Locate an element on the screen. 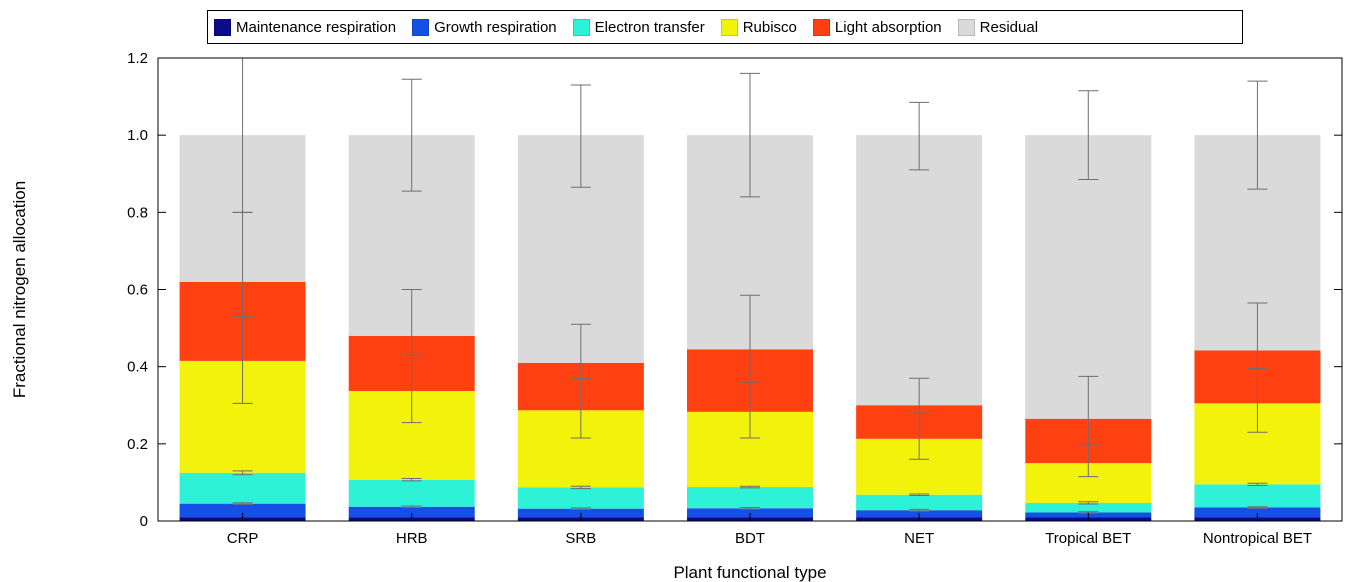  legend-item: Growth respiration is located at coordinates (484, 27).